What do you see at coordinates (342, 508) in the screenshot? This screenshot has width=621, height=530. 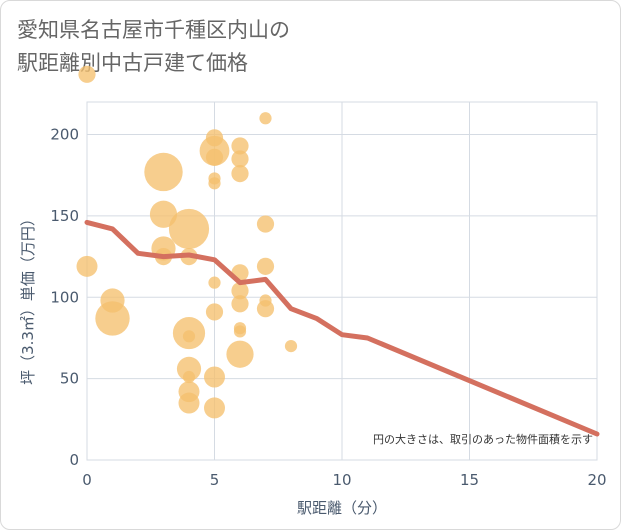 I see `x-axis-label: 駅距離（分）` at bounding box center [342, 508].